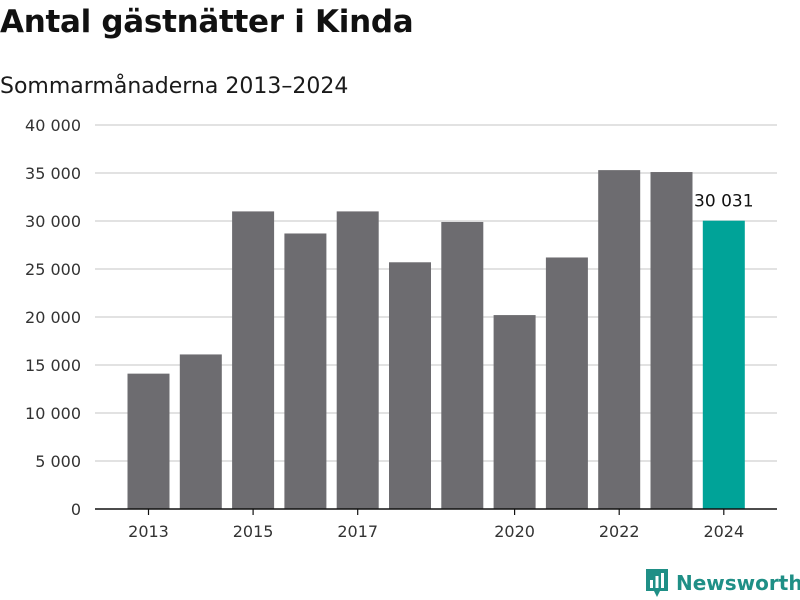 The height and width of the screenshot is (600, 800). Describe the element at coordinates (253, 360) in the screenshot. I see `bar-2015` at that location.